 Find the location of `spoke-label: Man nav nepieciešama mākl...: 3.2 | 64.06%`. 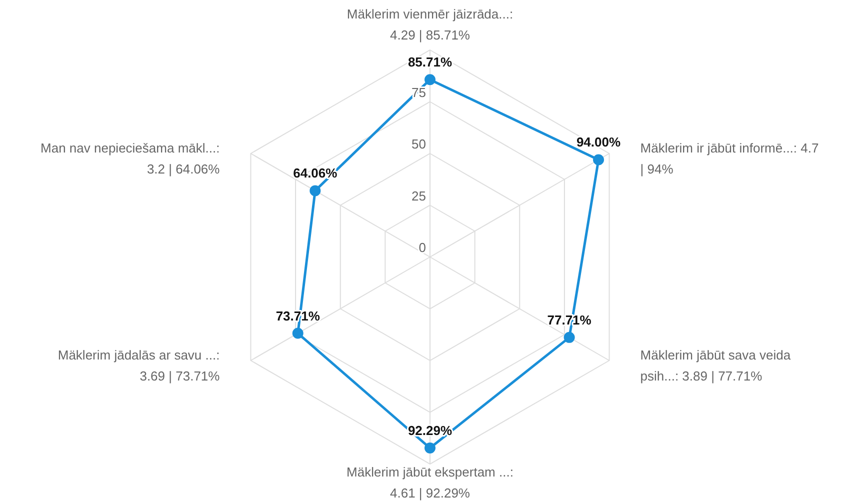

spoke-label: Man nav nepieciešama mākl...: 3.2 | 64.06% is located at coordinates (130, 158).